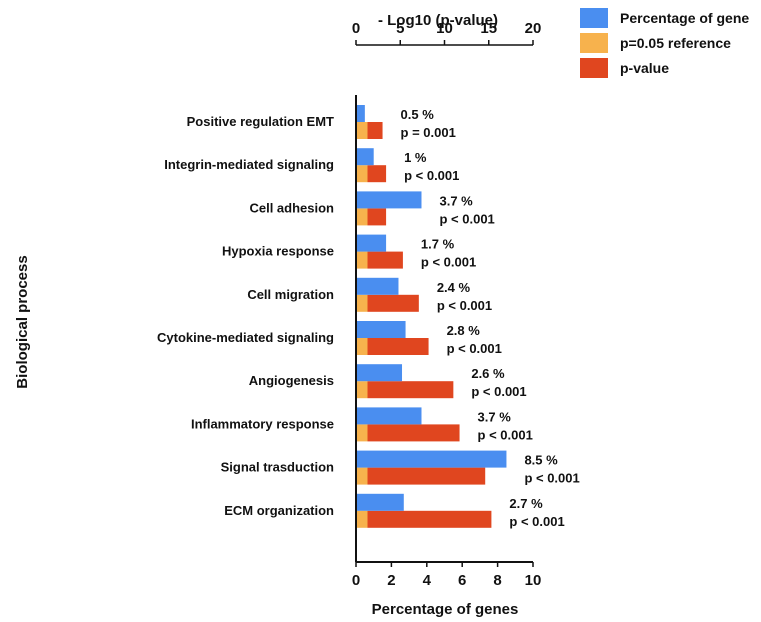 Image resolution: width=761 pixels, height=622 pixels. I want to click on bottom-tick-label: 0, so click(356, 580).